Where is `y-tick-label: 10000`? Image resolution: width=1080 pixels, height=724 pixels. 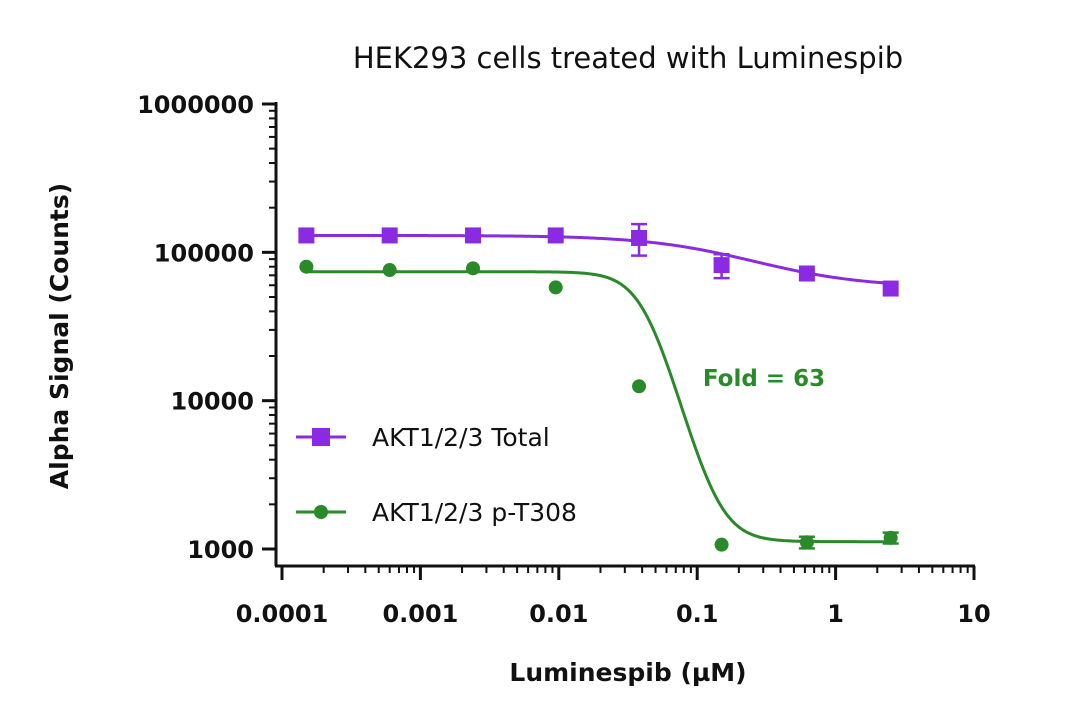 y-tick-label: 10000 is located at coordinates (213, 402).